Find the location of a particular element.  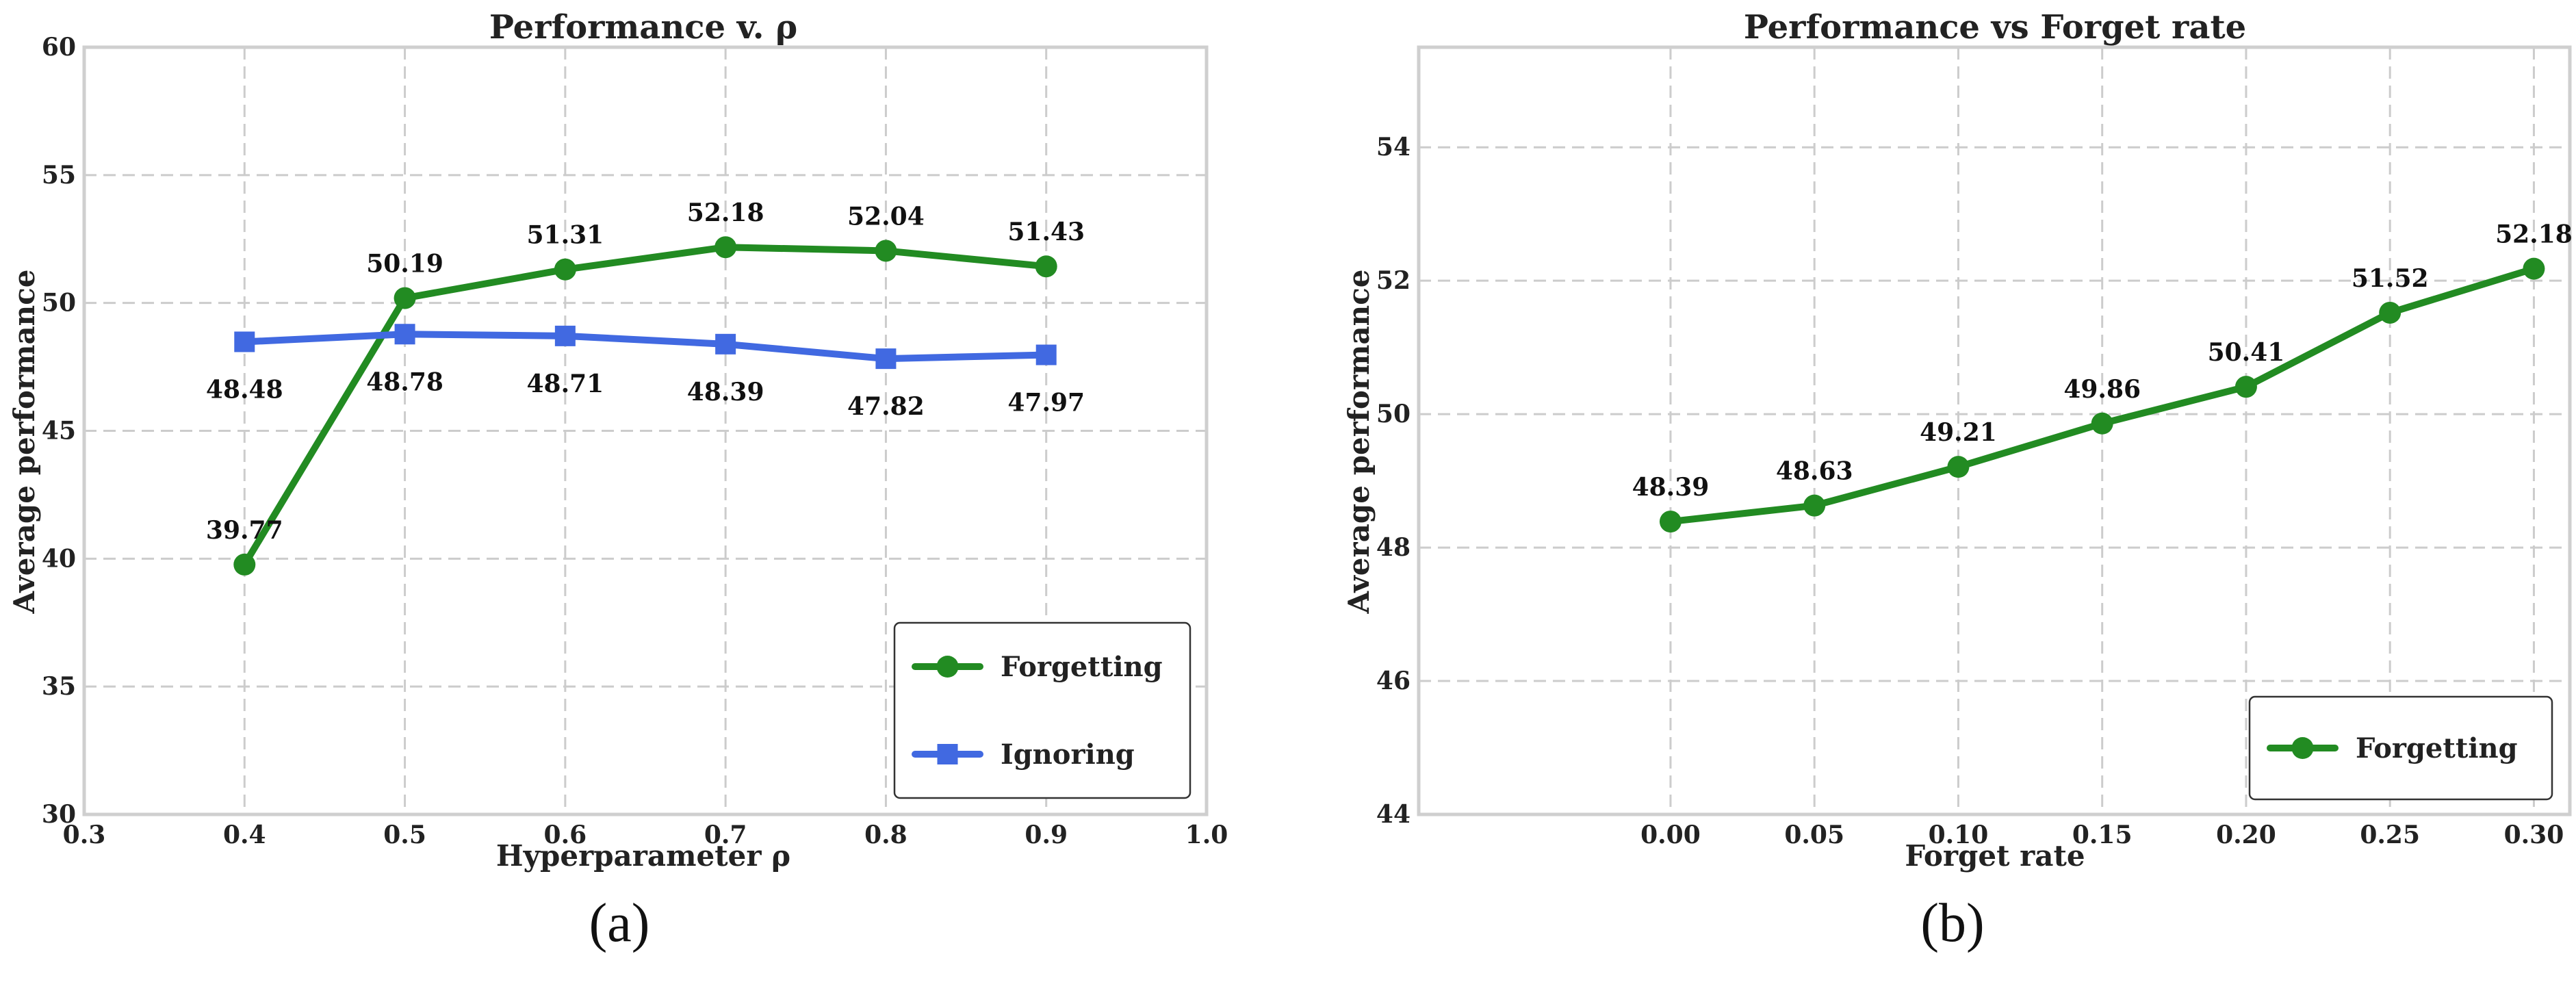

chart-a-xtick: 0.4 is located at coordinates (244, 835).